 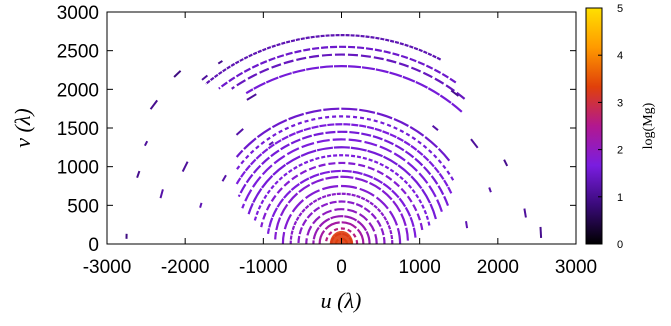 What do you see at coordinates (576, 267) in the screenshot?
I see `x-tick-label: 3000` at bounding box center [576, 267].